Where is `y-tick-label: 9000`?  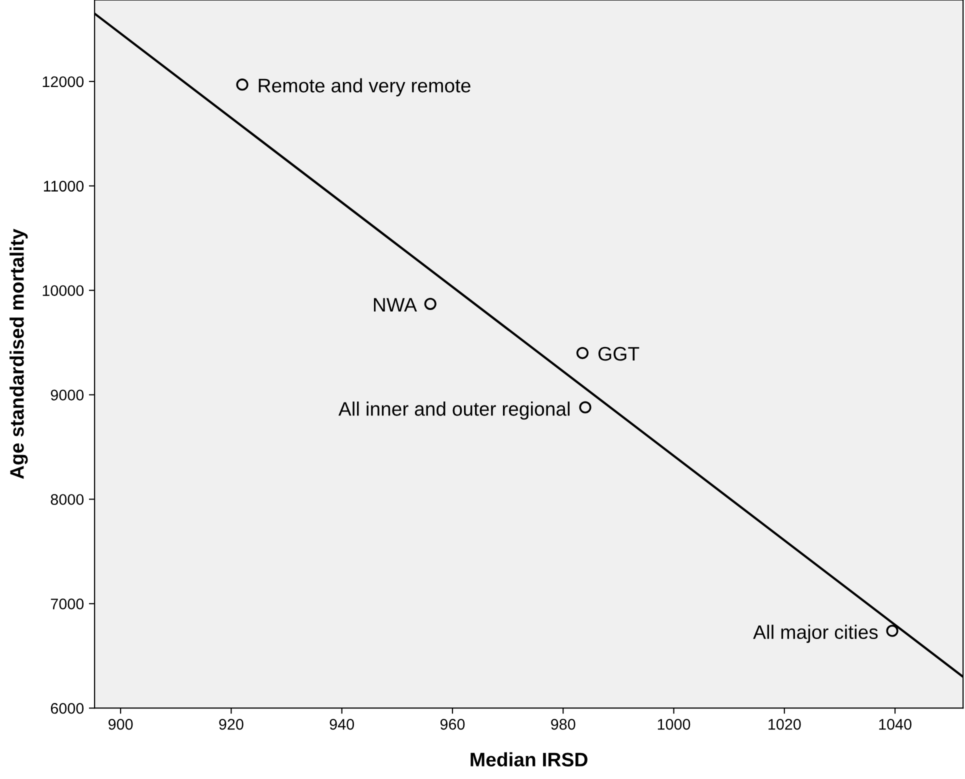 y-tick-label: 9000 is located at coordinates (67, 395).